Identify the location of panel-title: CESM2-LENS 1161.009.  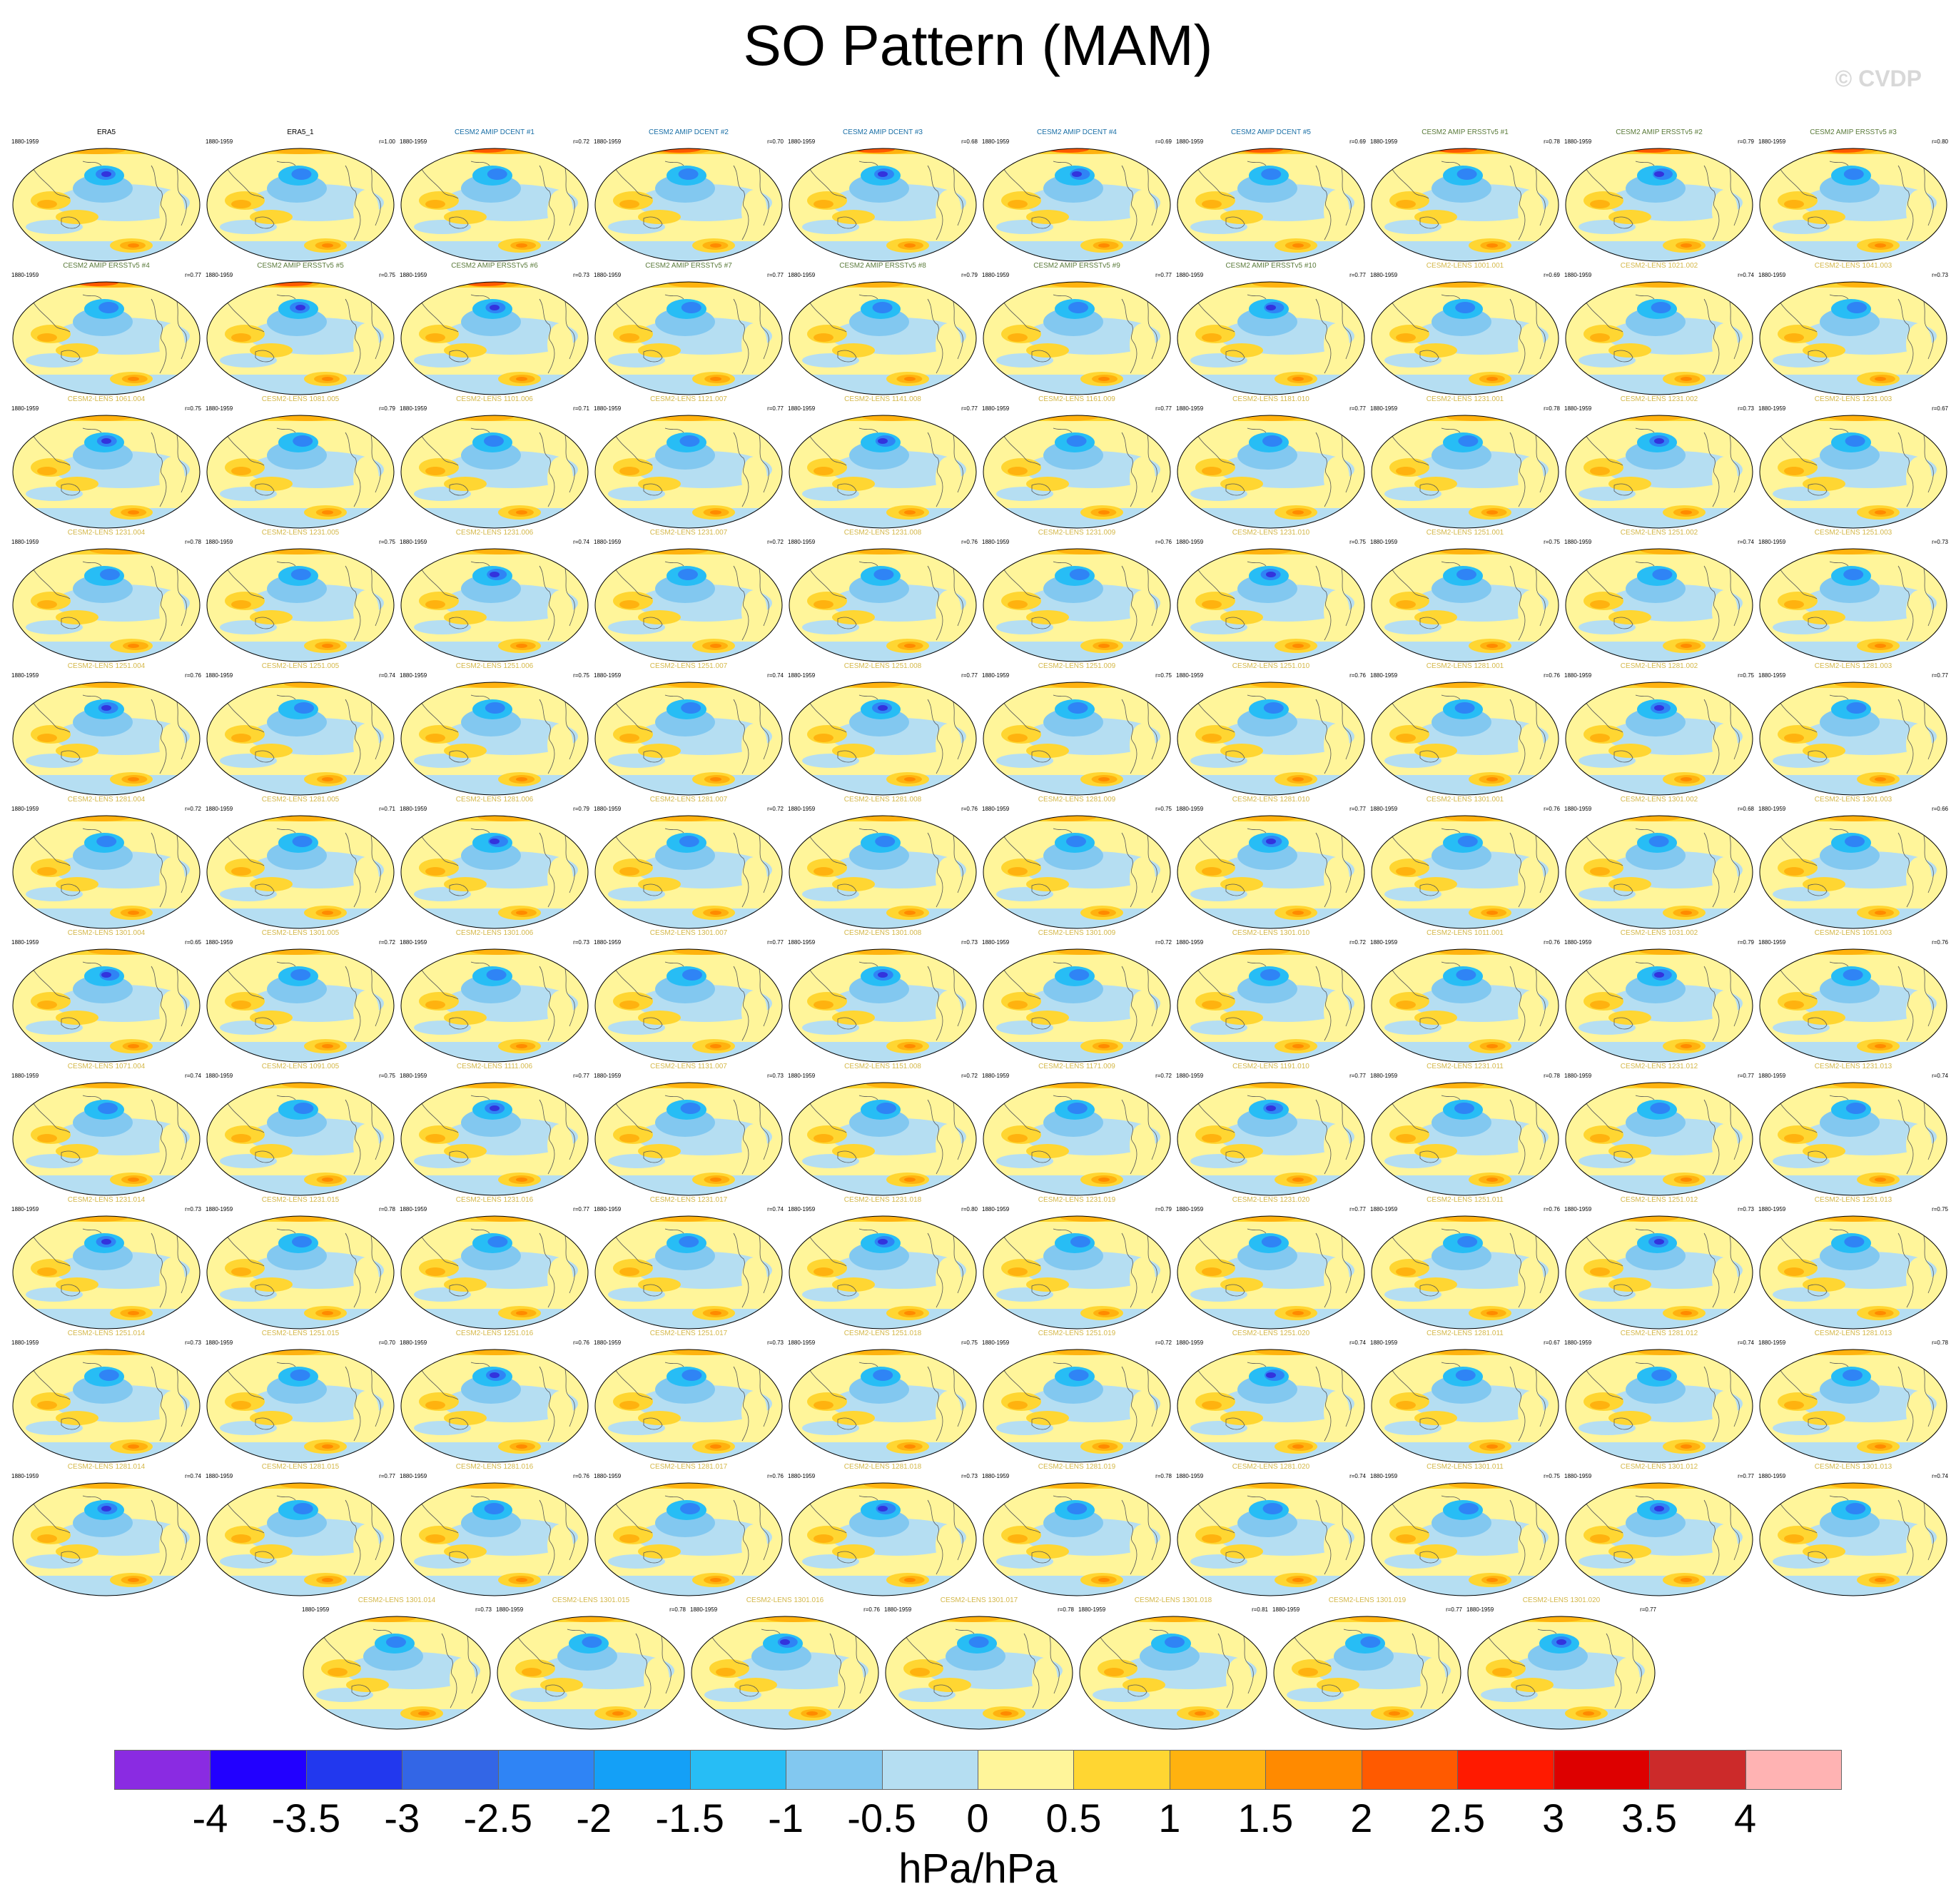
(1076, 399).